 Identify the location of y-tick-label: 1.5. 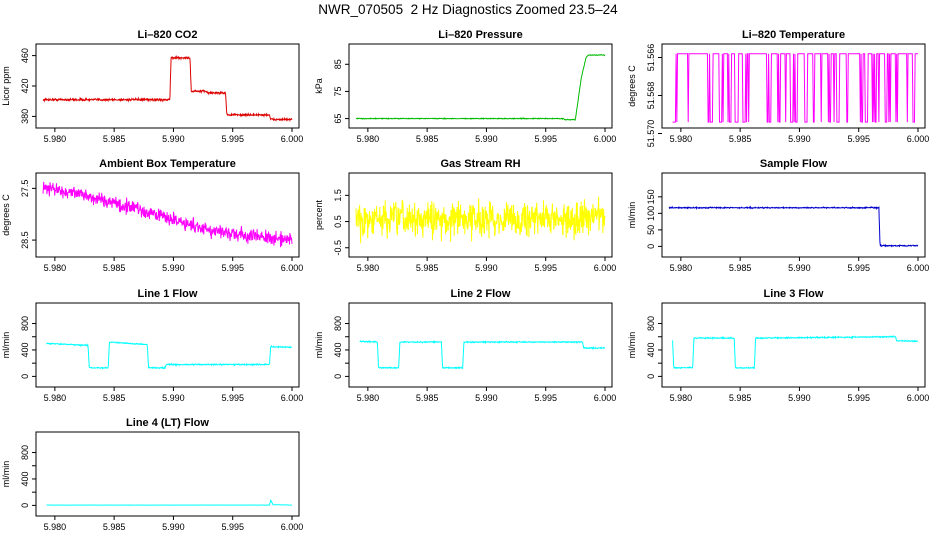
(338, 195).